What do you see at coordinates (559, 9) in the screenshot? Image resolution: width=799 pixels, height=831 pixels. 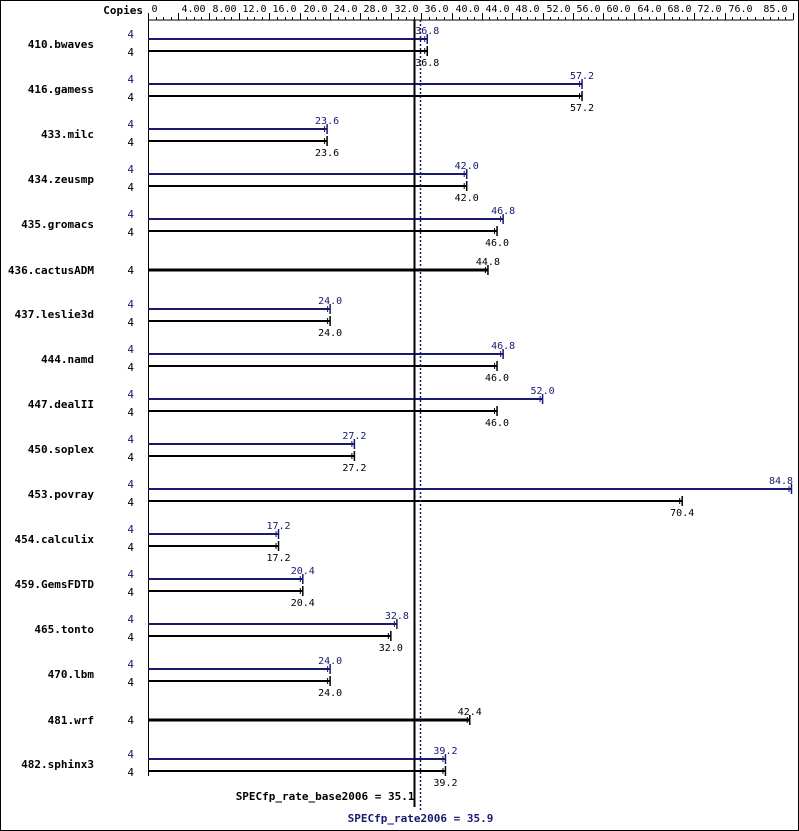 I see `tick-label: 52.0` at bounding box center [559, 9].